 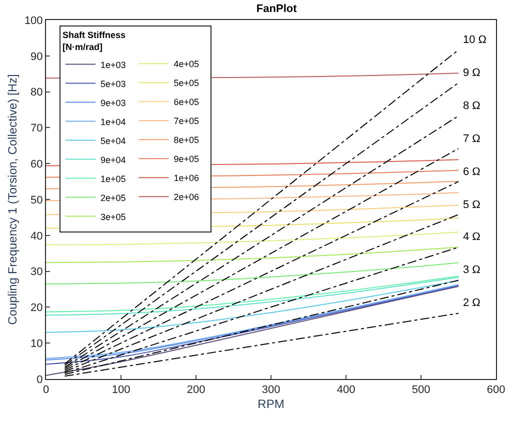 What do you see at coordinates (113, 65) in the screenshot?
I see `legend-label: 1e+03` at bounding box center [113, 65].